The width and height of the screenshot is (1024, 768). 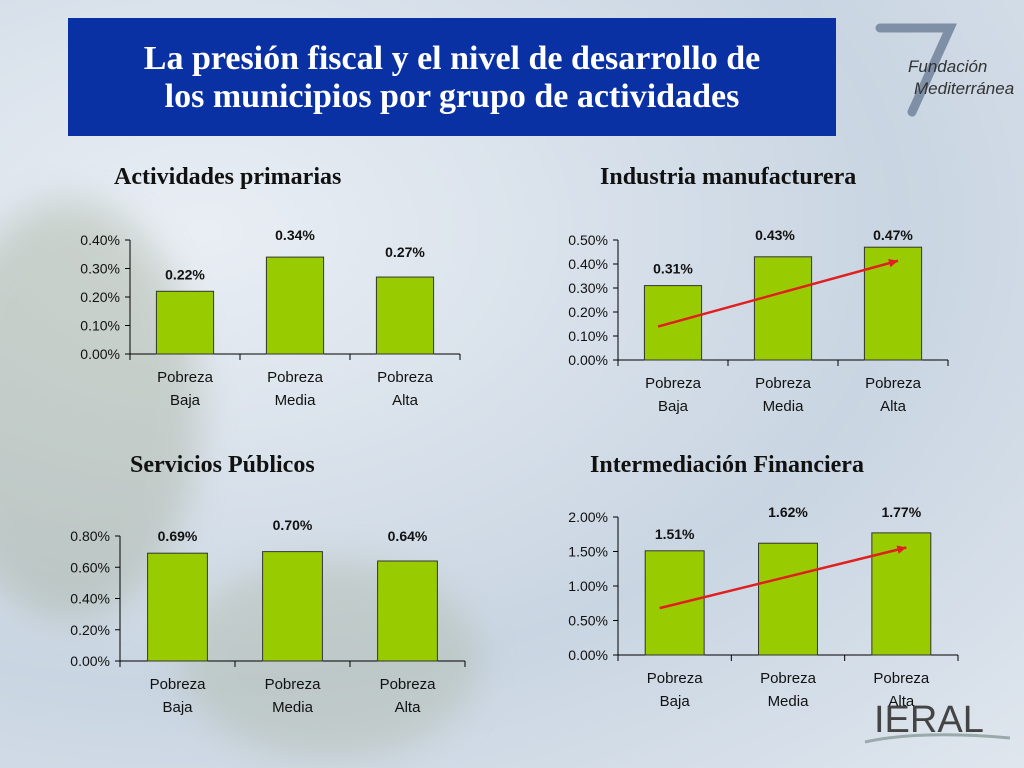 What do you see at coordinates (405, 252) in the screenshot?
I see `data-label: 0.27%` at bounding box center [405, 252].